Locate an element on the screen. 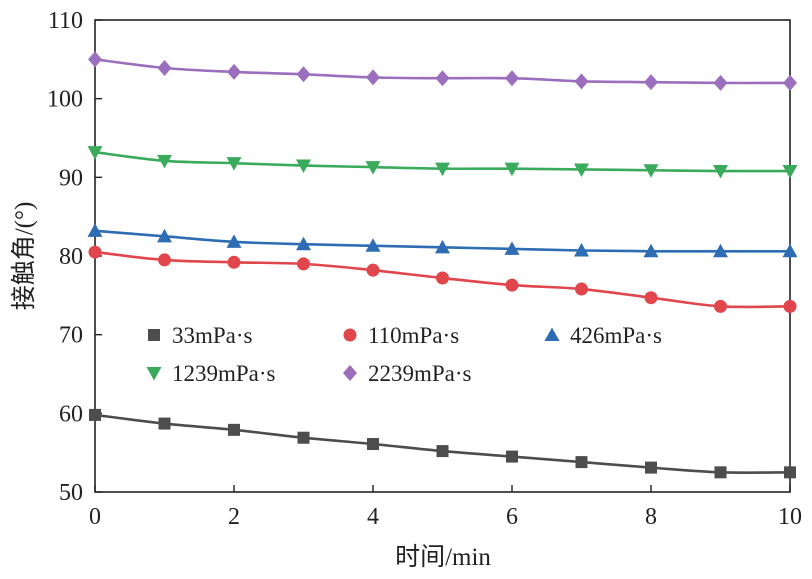 This screenshot has height=579, width=812. legend-item: 426mPa·s is located at coordinates (603, 335).